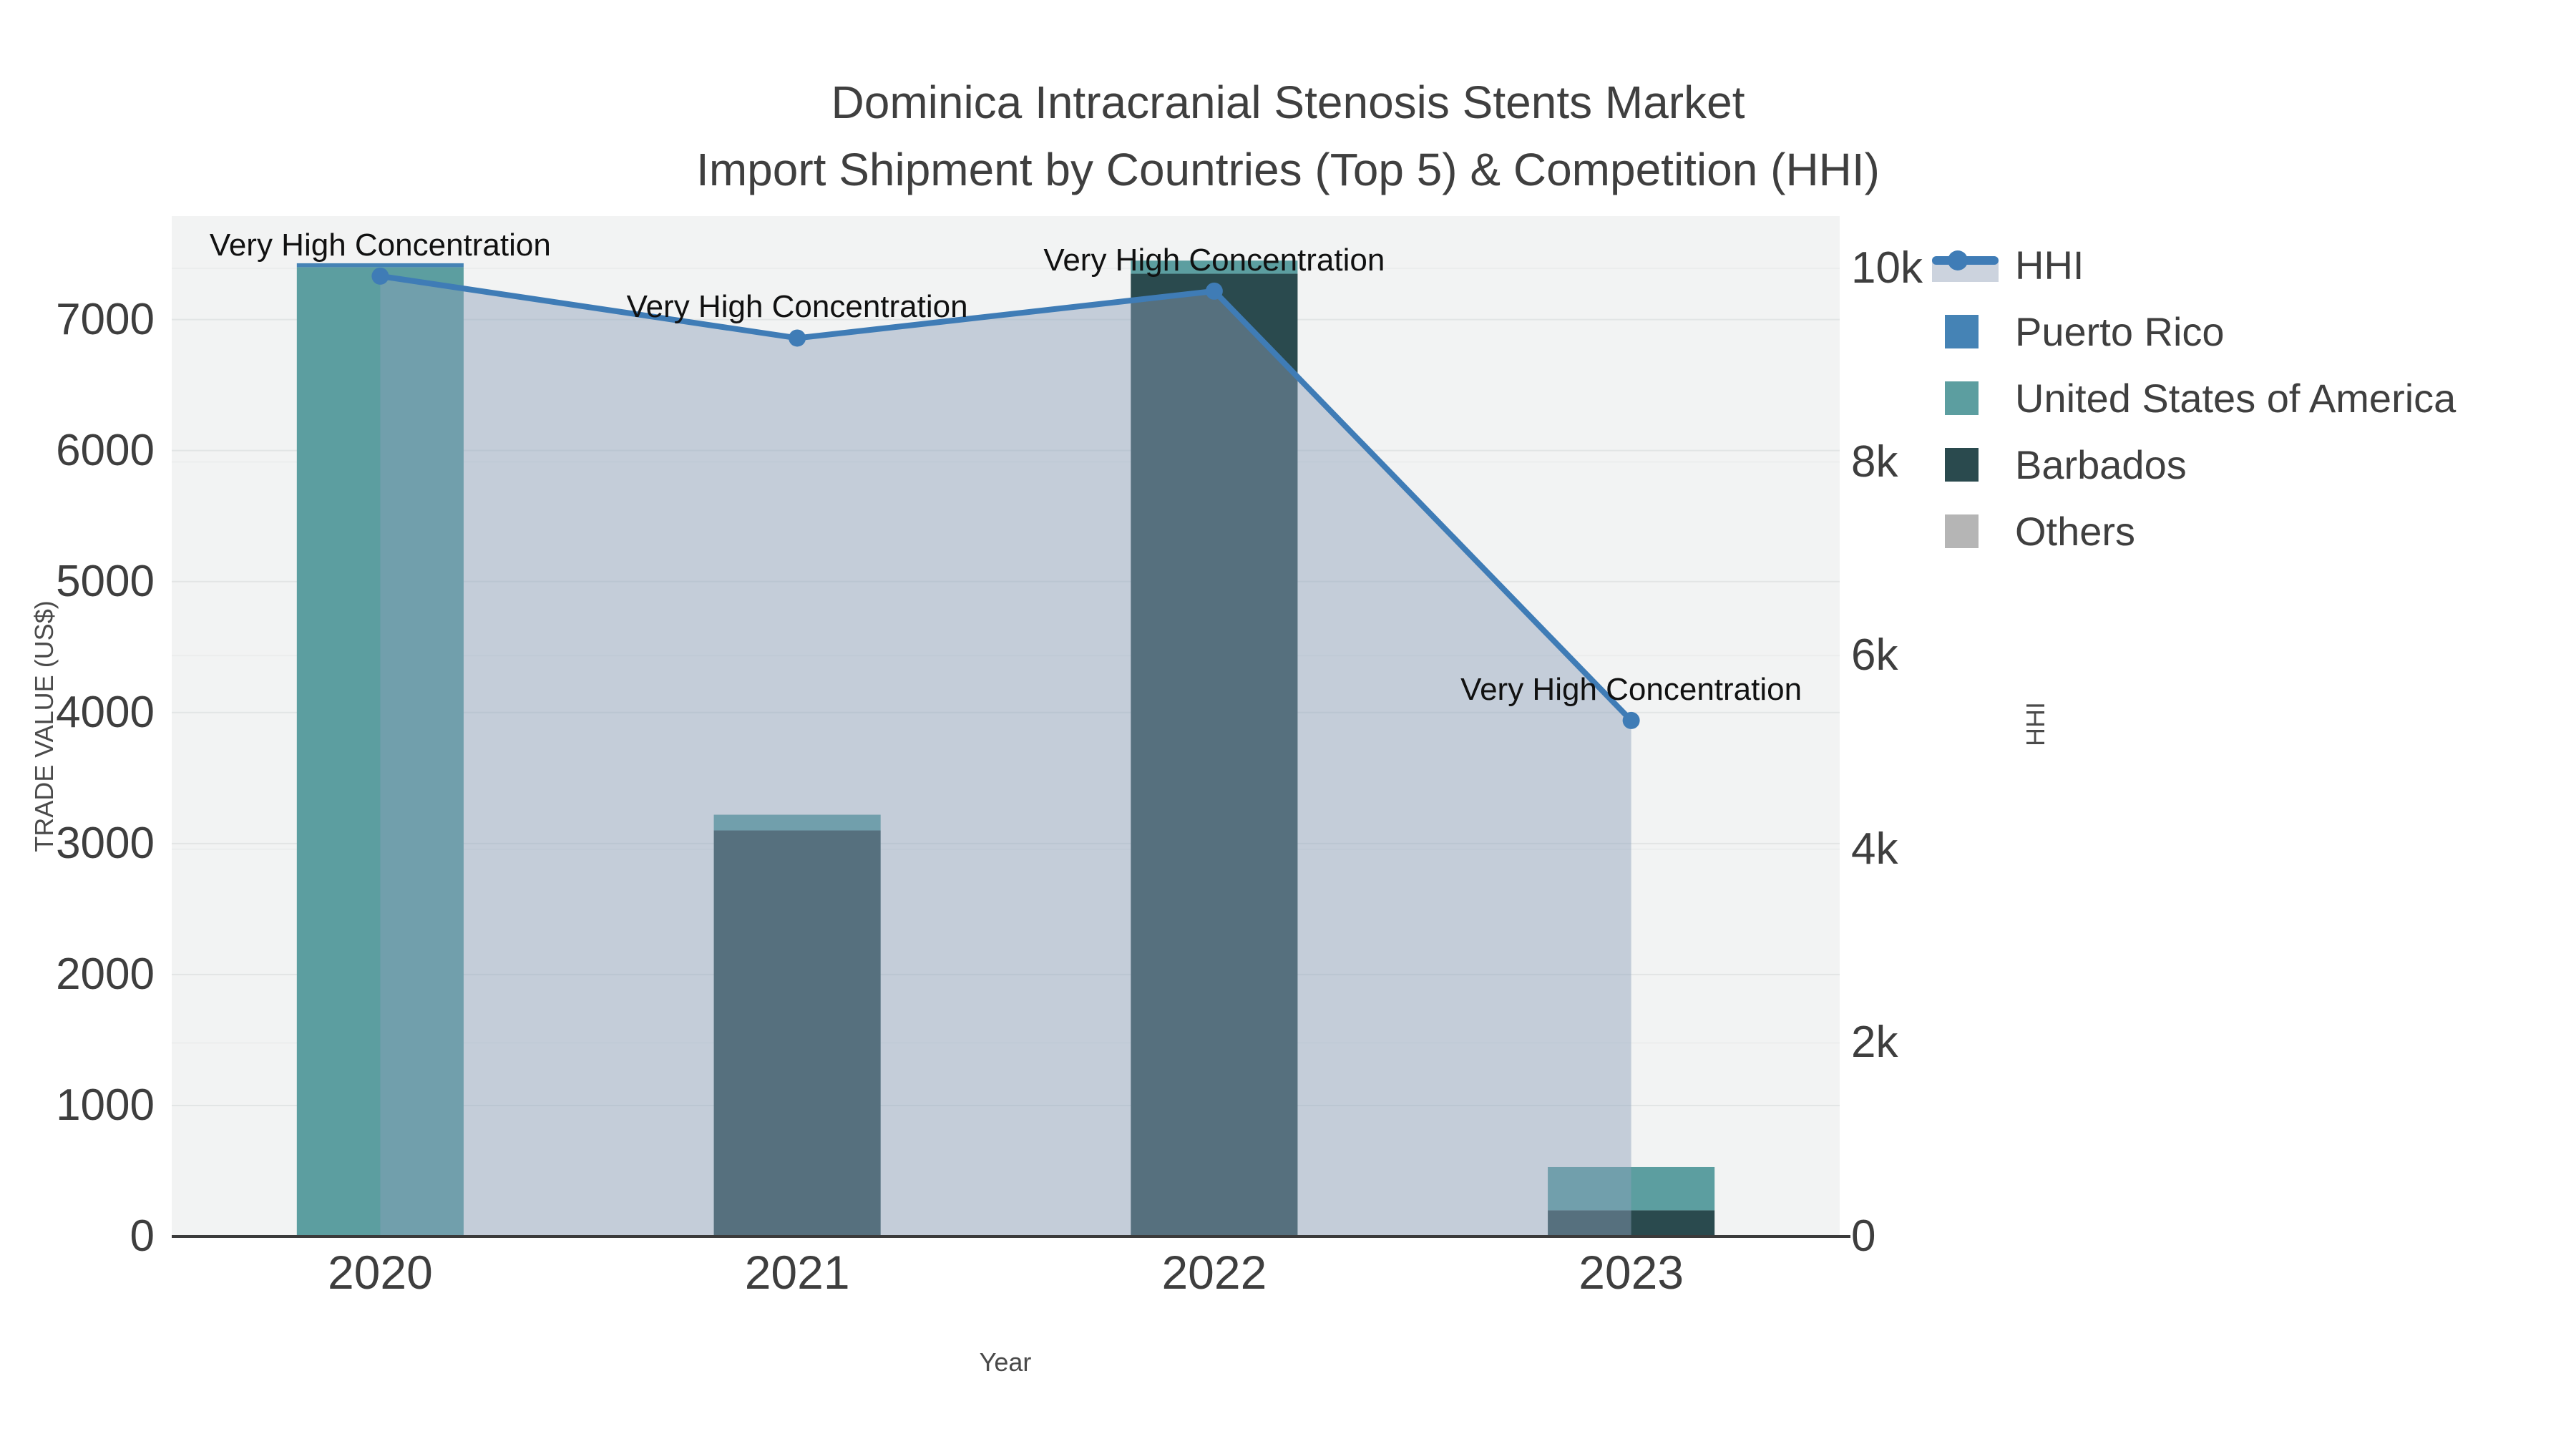 The image size is (2576, 1449). What do you see at coordinates (797, 338) in the screenshot?
I see `hhi-marker-2021` at bounding box center [797, 338].